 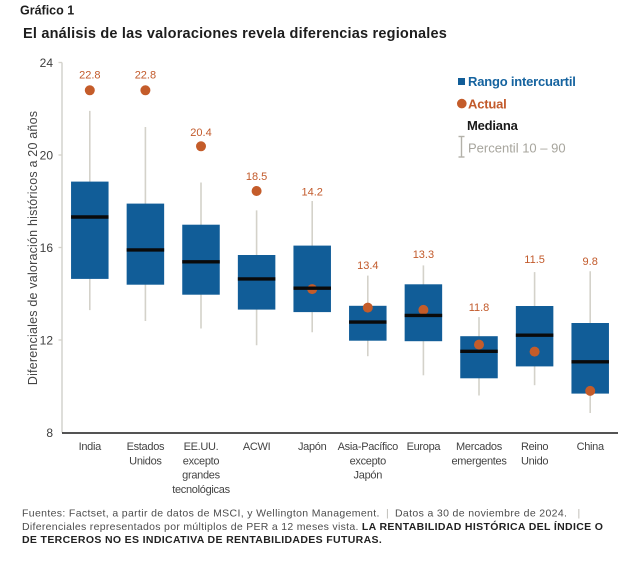 What do you see at coordinates (493, 125) in the screenshot?
I see `svg-text: Mediana` at bounding box center [493, 125].